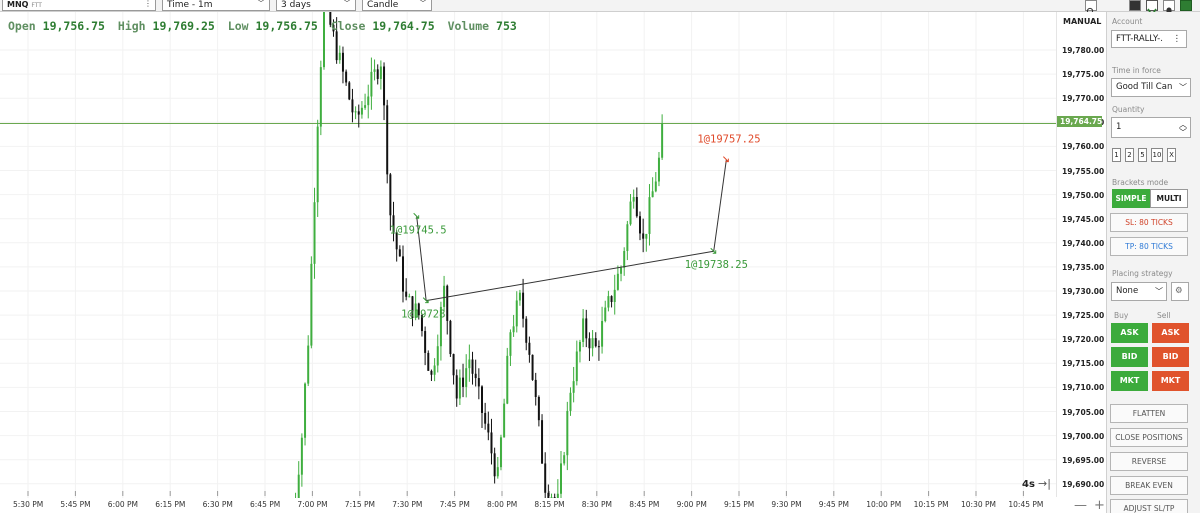 The image size is (1200, 513). What do you see at coordinates (1129, 381) in the screenshot?
I see `buy-market-button: MKT` at bounding box center [1129, 381].